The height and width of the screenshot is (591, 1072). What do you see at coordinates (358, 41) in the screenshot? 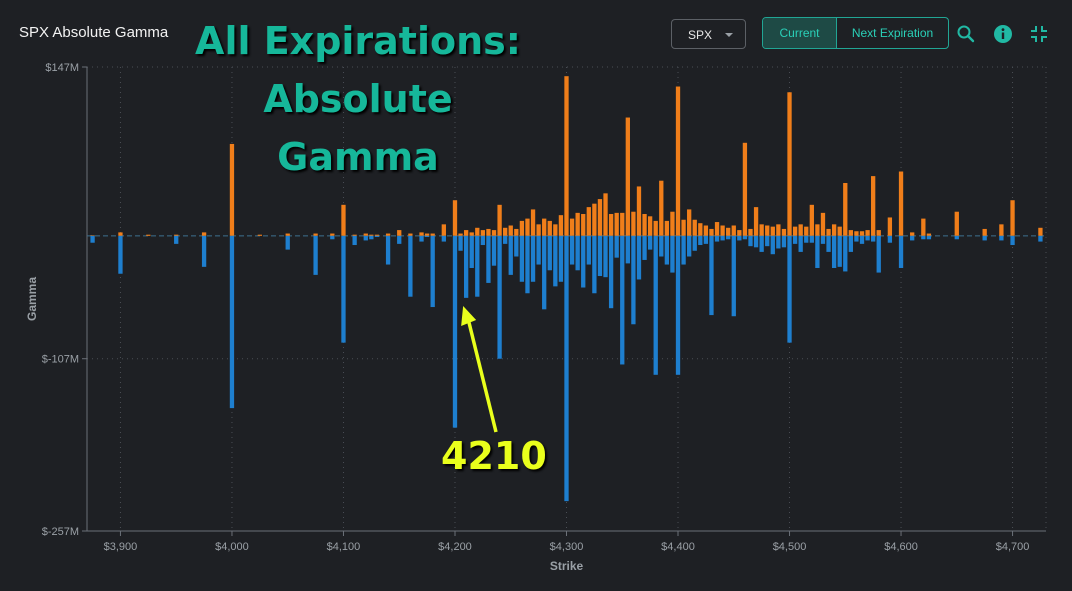
I see `overlay-title-line1: All Expirations:` at bounding box center [358, 41].